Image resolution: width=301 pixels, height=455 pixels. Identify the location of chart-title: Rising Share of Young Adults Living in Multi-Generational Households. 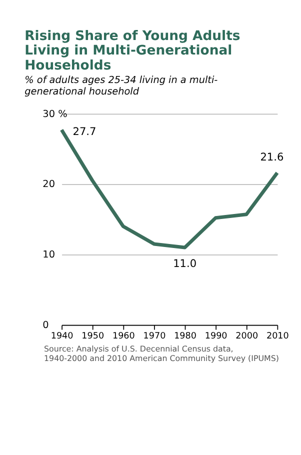
(132, 51).